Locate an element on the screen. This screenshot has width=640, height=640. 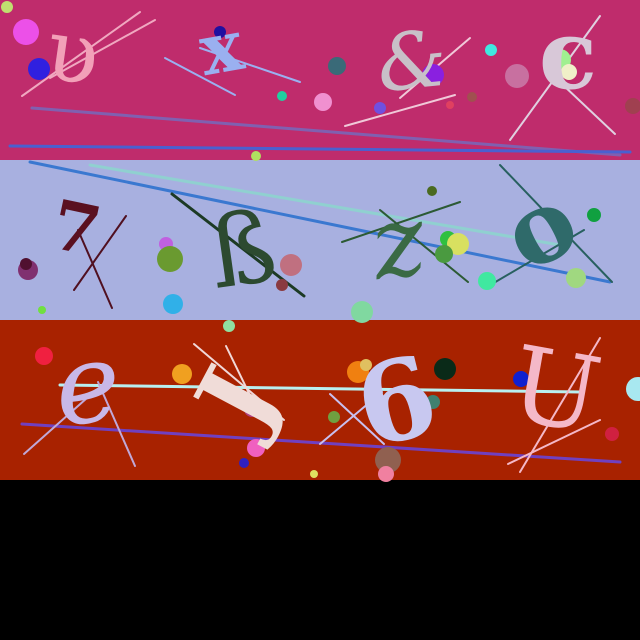
row-2-char-2: ß is located at coordinates (243, 251).